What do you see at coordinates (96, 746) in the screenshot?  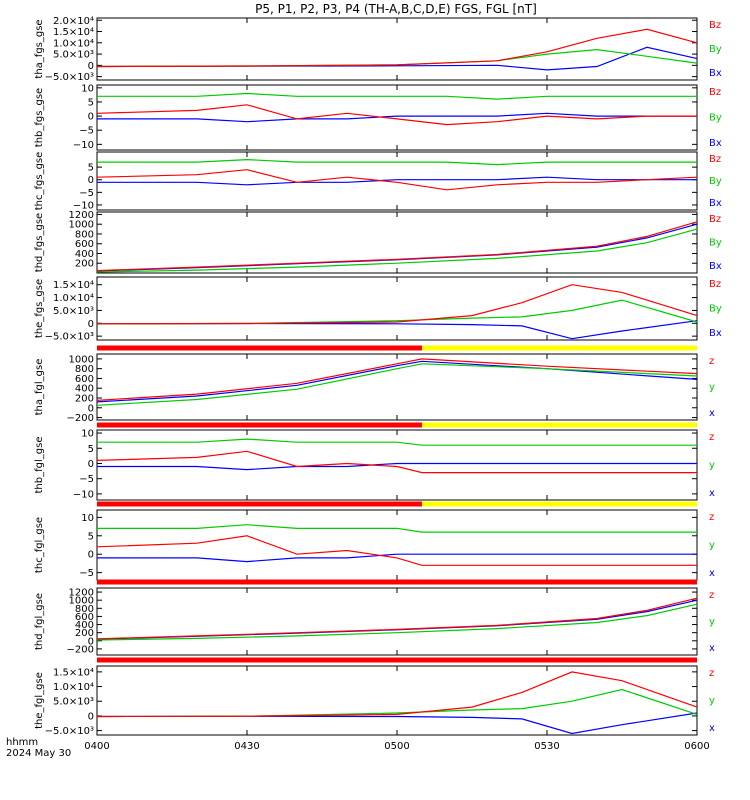 I see `x-tick-label: 0400` at bounding box center [96, 746].